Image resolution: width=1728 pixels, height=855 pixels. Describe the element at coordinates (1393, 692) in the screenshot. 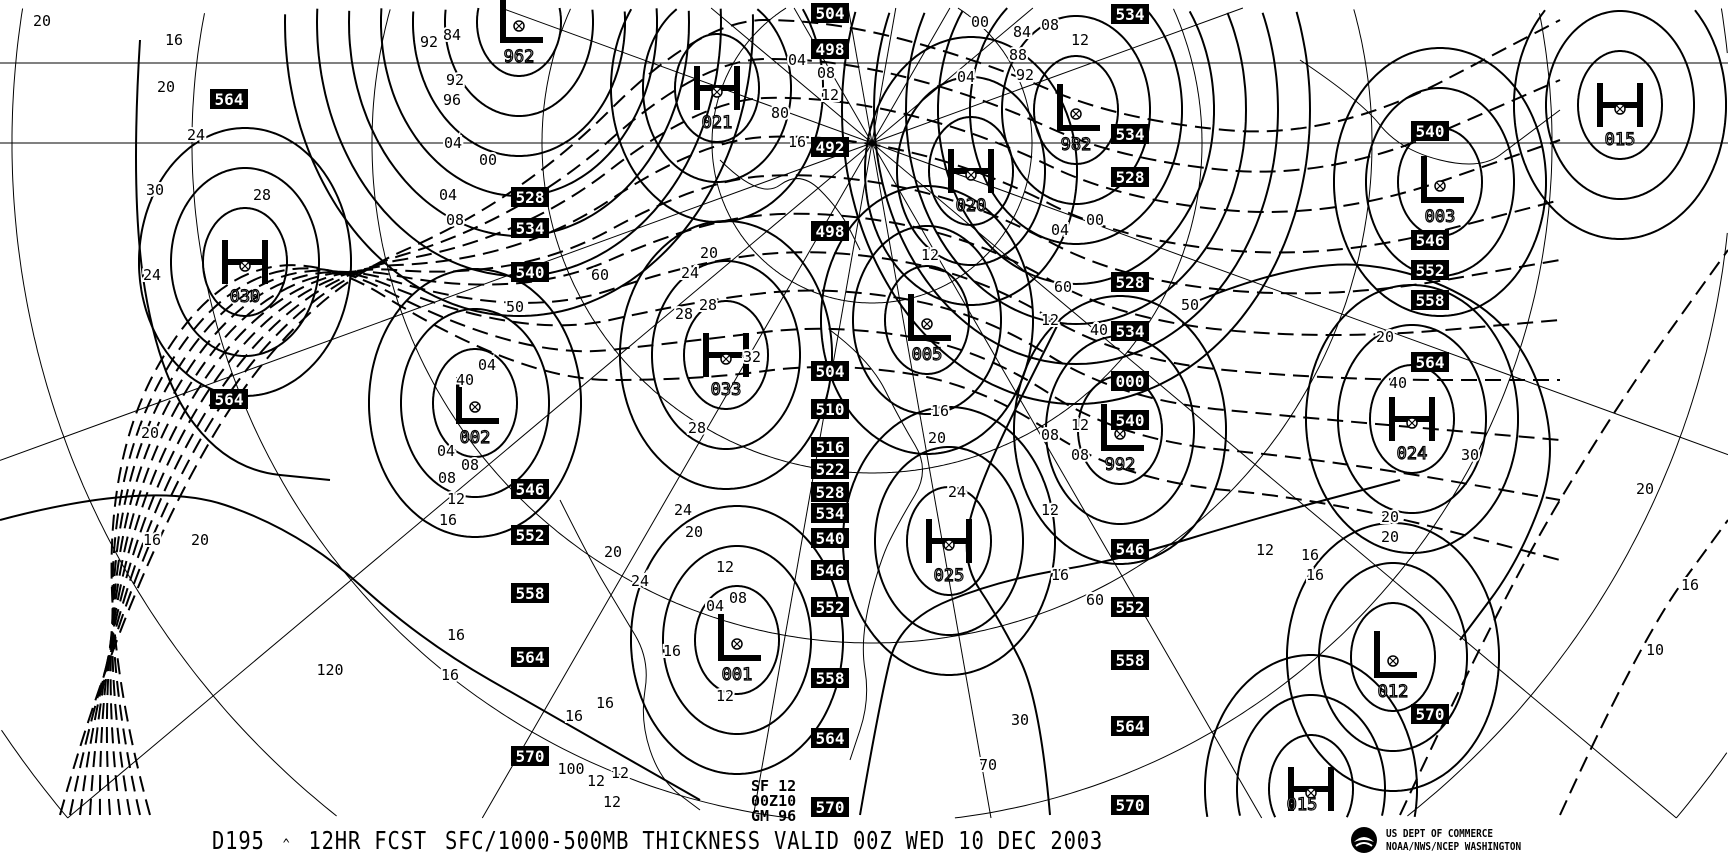

I see `pressure-value: 012` at that location.